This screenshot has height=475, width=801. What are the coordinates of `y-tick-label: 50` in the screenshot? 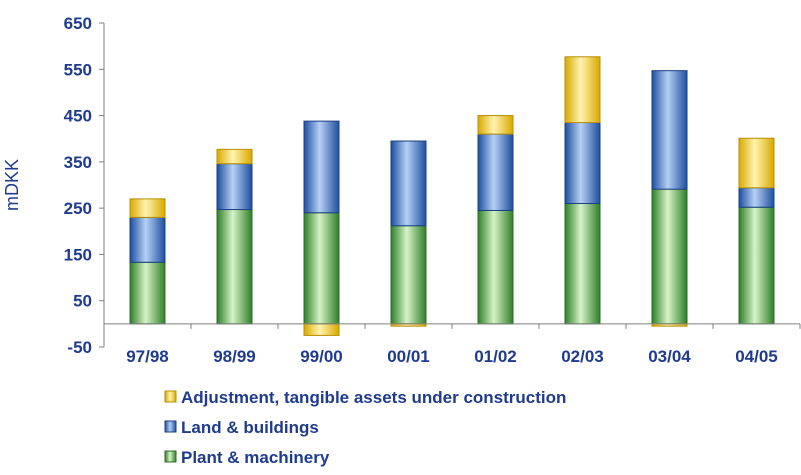 It's located at (82, 301).